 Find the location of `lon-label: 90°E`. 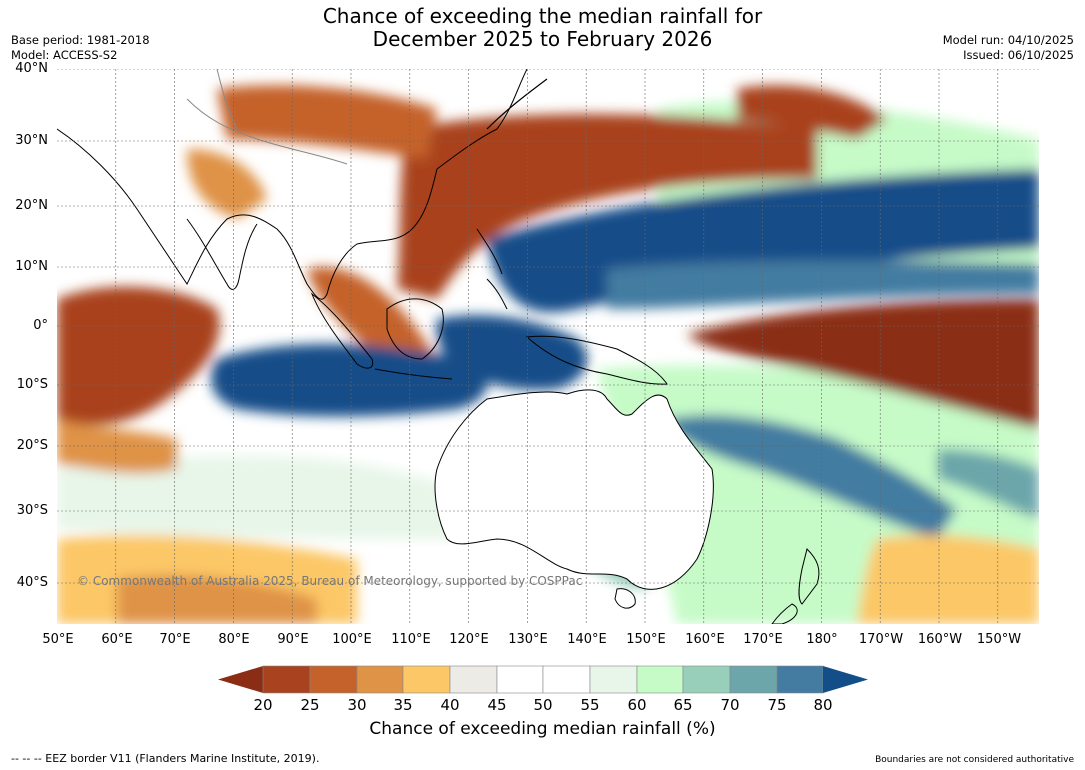

lon-label: 90°E is located at coordinates (293, 639).